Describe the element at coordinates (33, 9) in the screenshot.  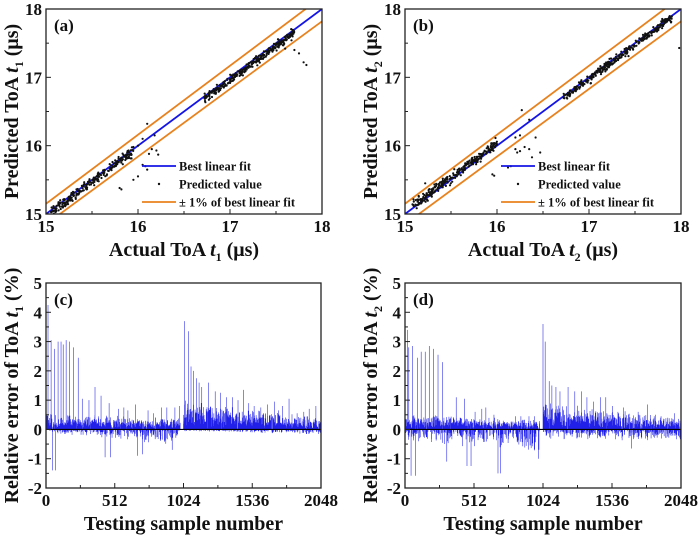
I see `y-tick-label: 18` at that location.